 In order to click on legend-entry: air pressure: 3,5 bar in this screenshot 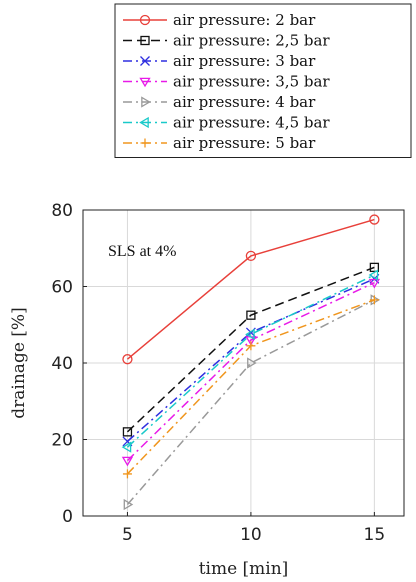, I will do `click(226, 82)`.